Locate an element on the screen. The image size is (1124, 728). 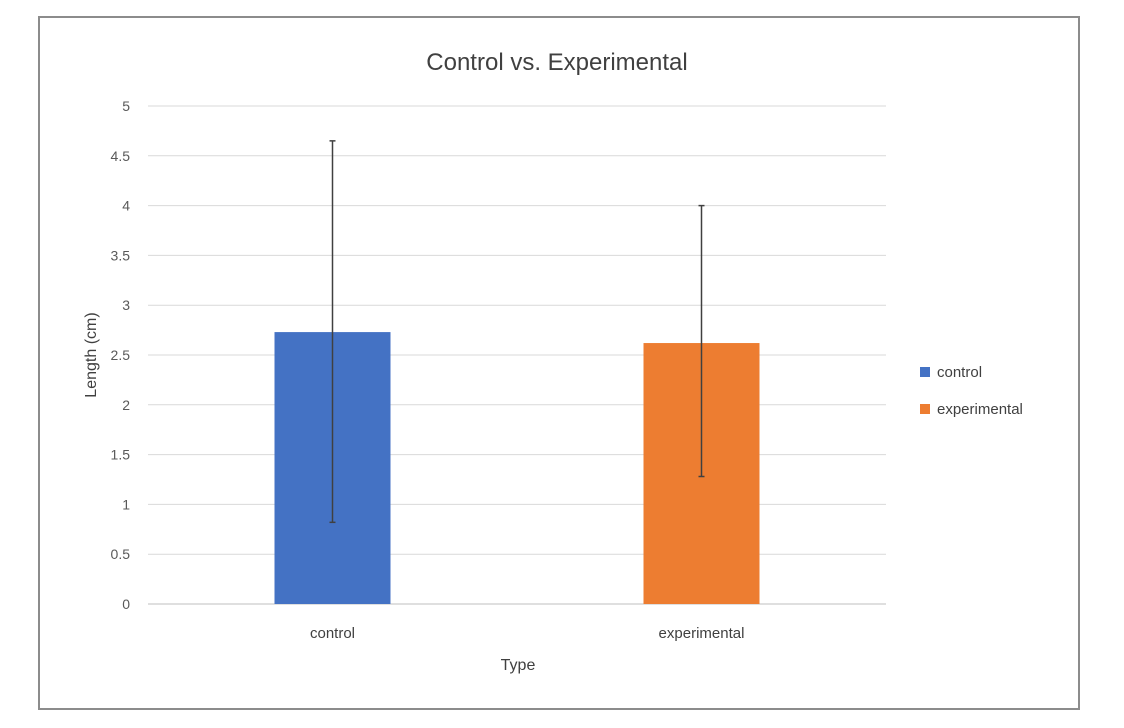
legend-swatch-control is located at coordinates (925, 372).